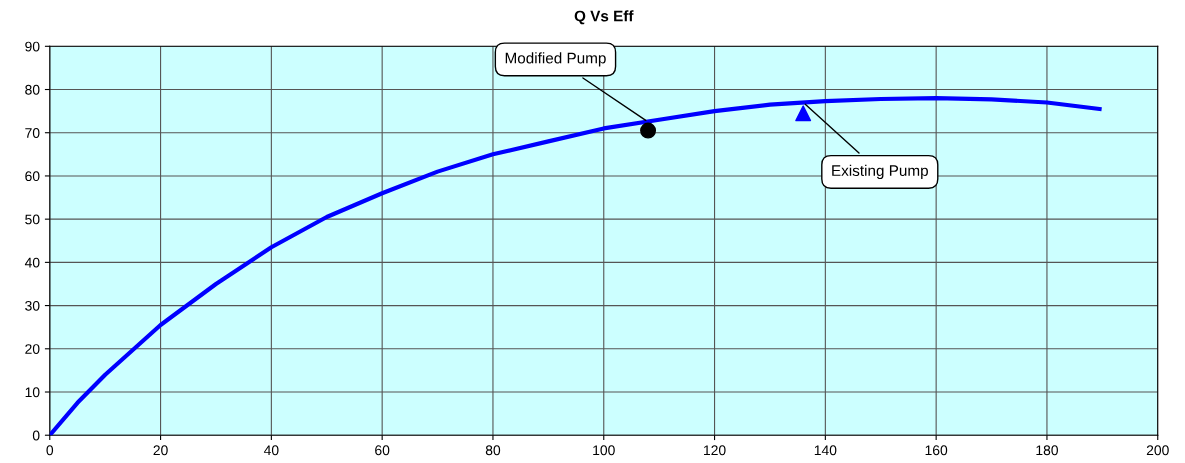 This screenshot has height=463, width=1185. Describe the element at coordinates (32, 219) in the screenshot. I see `y-tick-label: 50` at that location.